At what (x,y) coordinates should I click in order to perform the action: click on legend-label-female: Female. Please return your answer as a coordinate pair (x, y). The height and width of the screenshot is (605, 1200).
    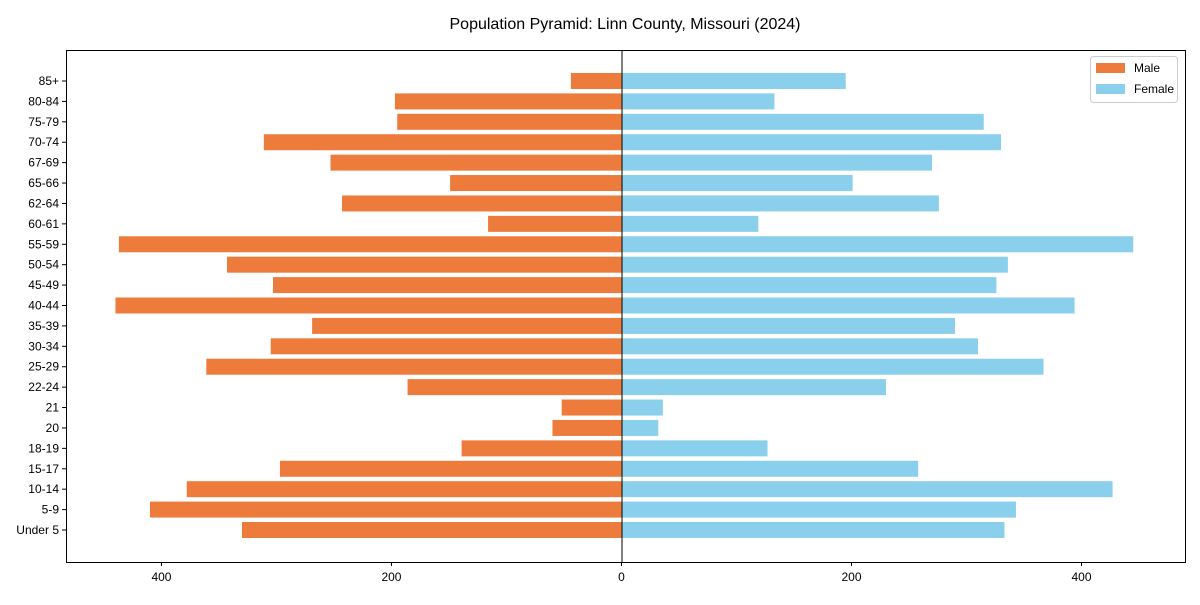
    Looking at the image, I should click on (1154, 89).